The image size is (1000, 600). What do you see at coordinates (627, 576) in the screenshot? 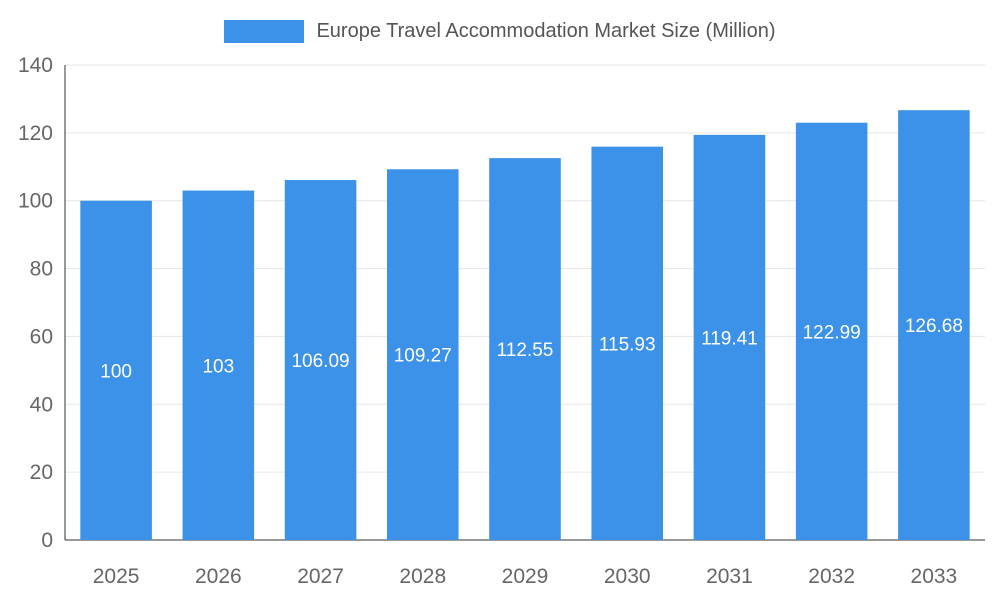
I see `x-axis-label: 2030` at bounding box center [627, 576].